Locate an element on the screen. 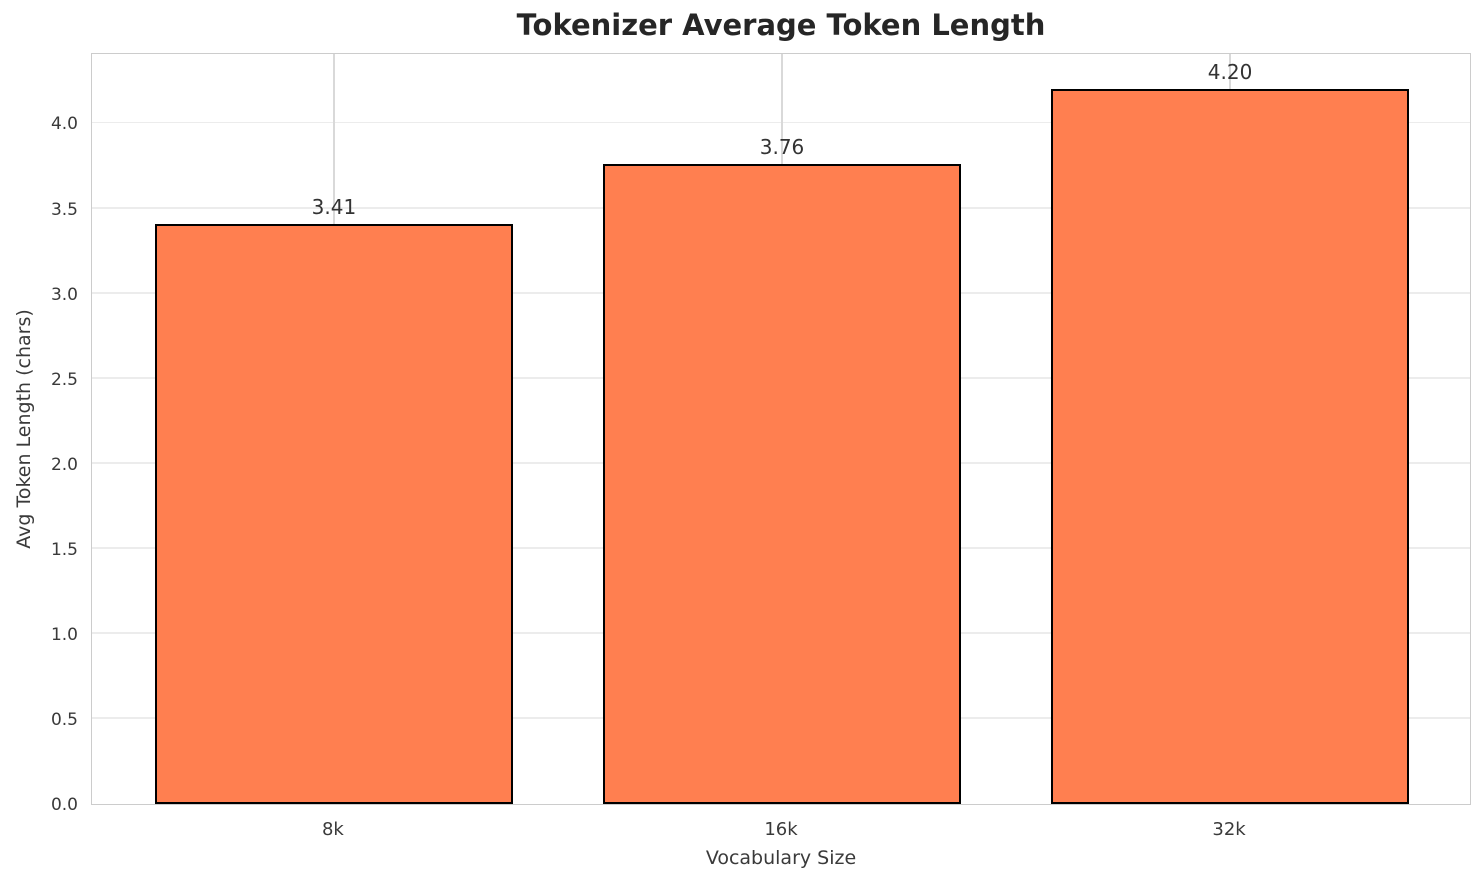 Image resolution: width=1484 pixels, height=885 pixels. y-tick-label: 0.0 is located at coordinates (64, 805).